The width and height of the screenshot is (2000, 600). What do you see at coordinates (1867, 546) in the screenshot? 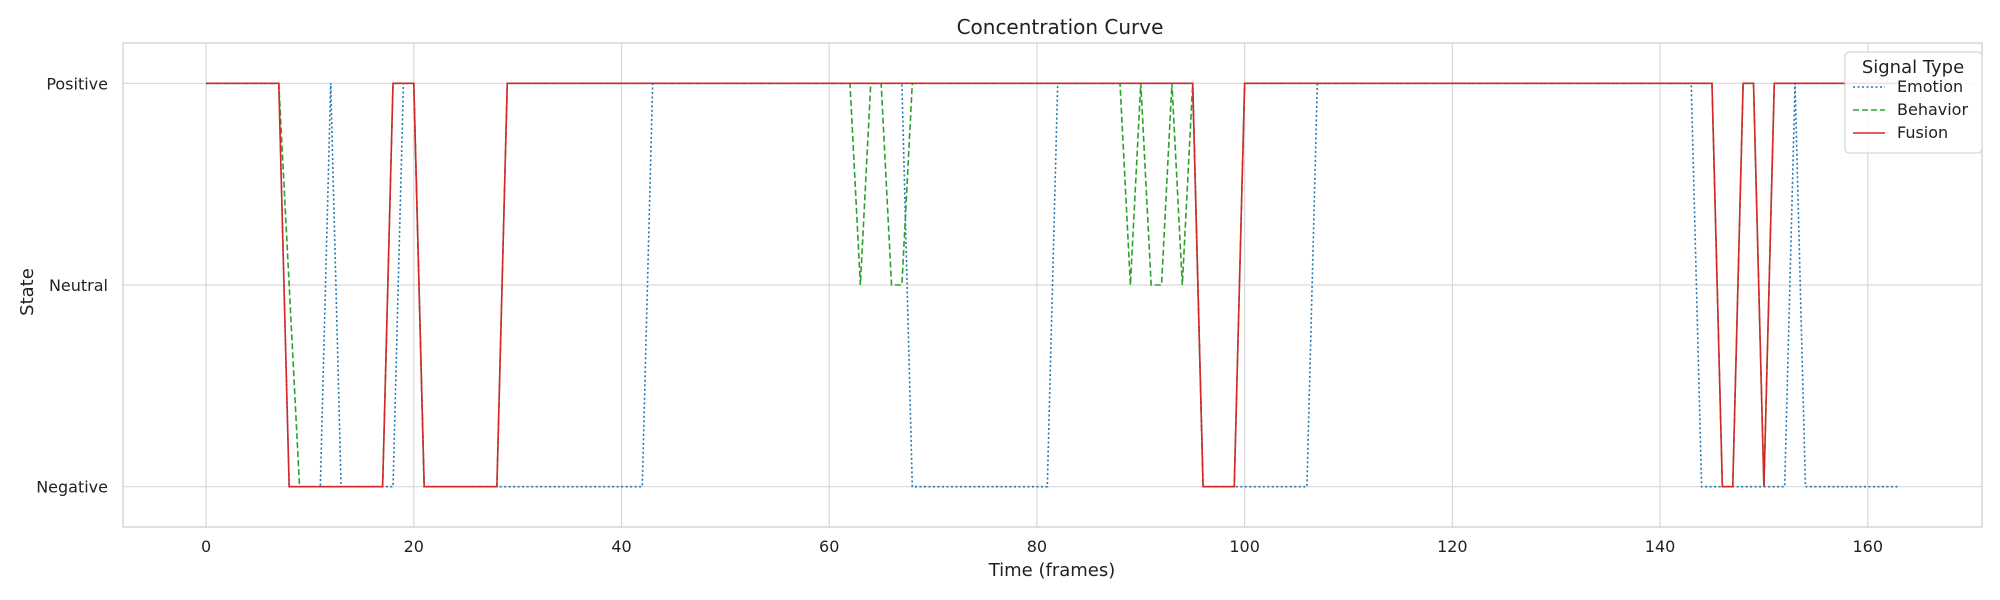
I see `x-tick-label: 160` at bounding box center [1867, 546].